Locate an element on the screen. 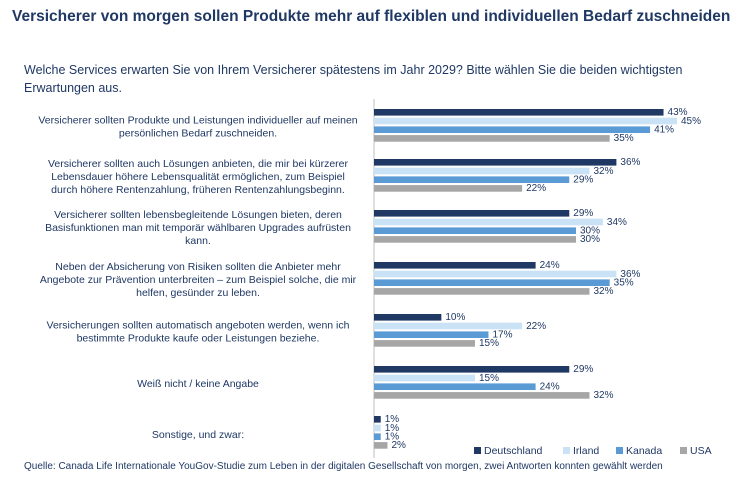  legend-label-usa: USA is located at coordinates (701, 451).